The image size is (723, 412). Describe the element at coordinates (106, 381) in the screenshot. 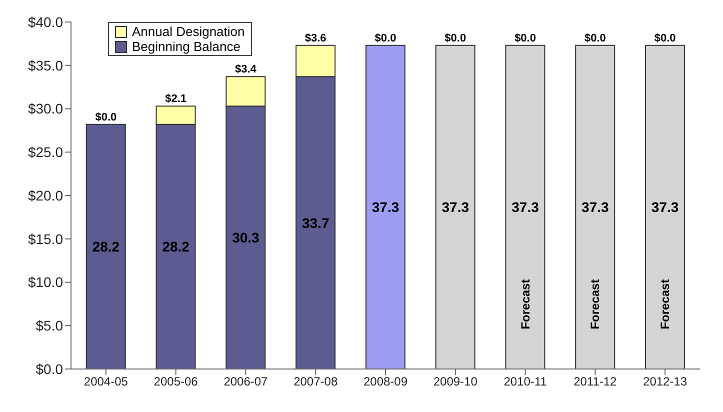

I see `x-tick-label: 2004-05` at that location.